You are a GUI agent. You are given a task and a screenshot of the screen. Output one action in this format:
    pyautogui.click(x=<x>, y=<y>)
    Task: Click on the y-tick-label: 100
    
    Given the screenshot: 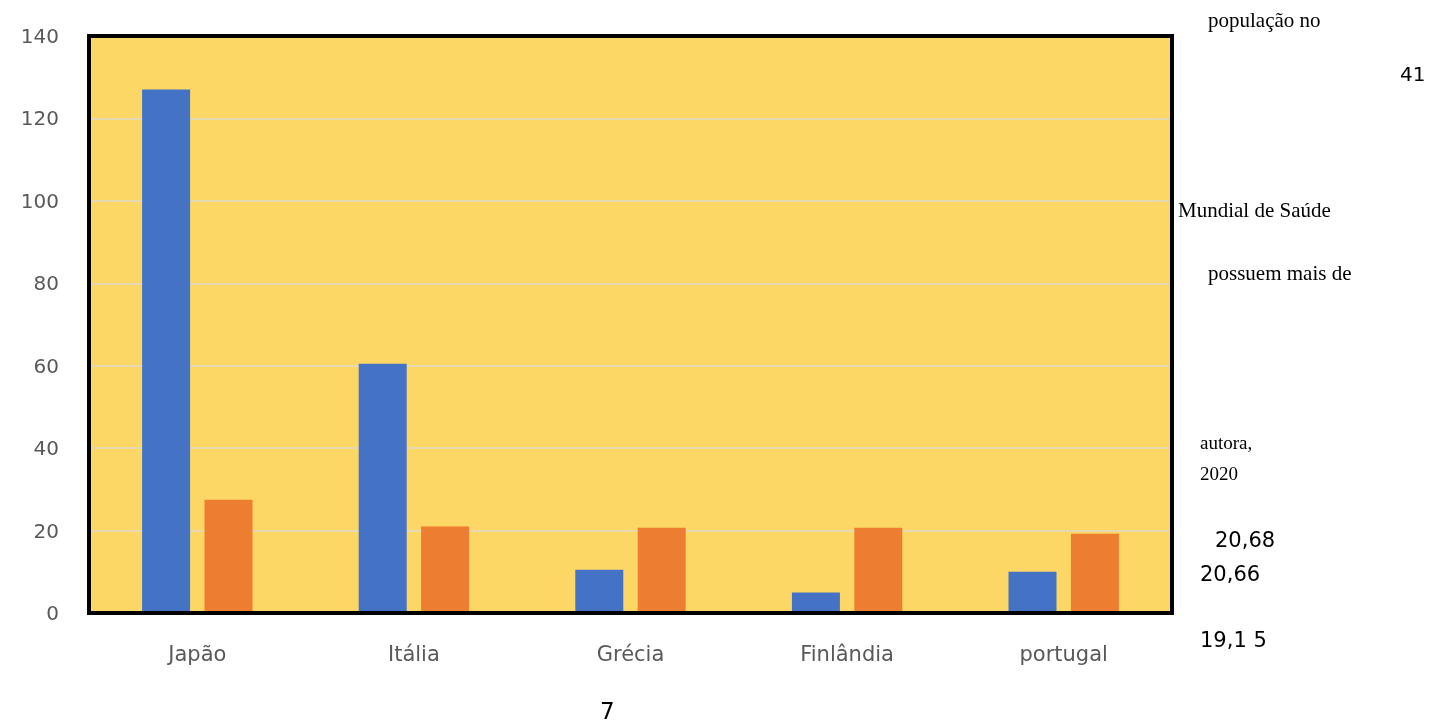 What is the action you would take?
    pyautogui.click(x=39, y=200)
    